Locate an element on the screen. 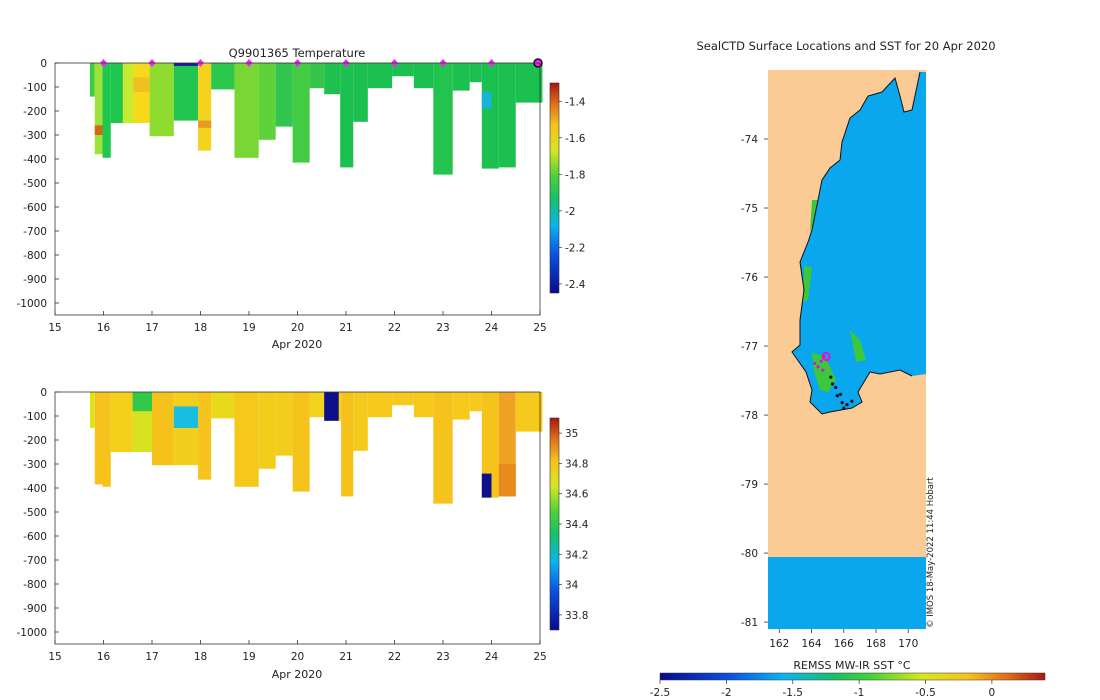  x-tick-label-1: 16 is located at coordinates (104, 328).